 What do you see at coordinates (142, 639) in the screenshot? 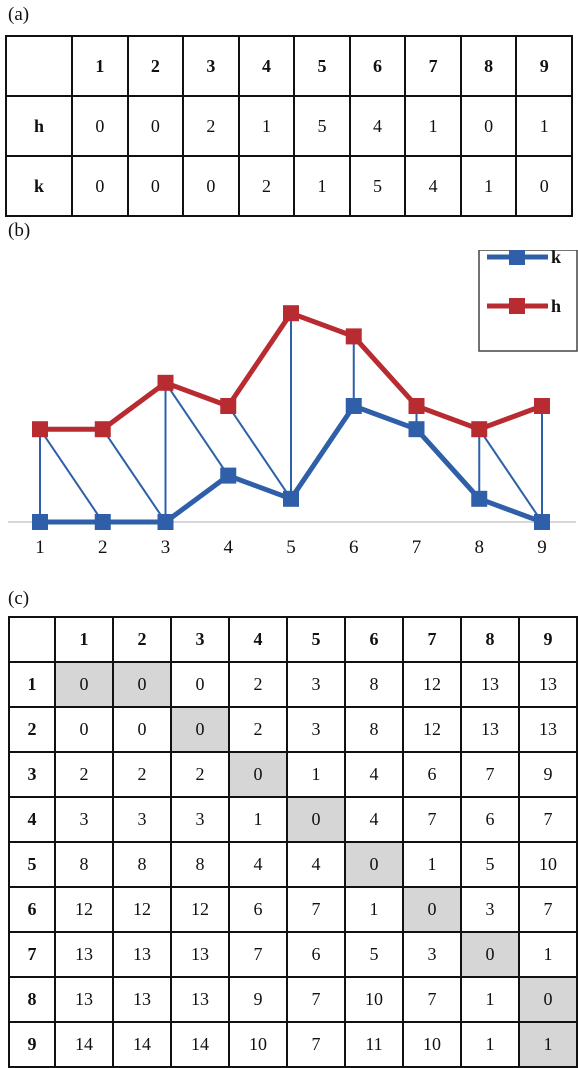
I see `column-header: 2` at bounding box center [142, 639].